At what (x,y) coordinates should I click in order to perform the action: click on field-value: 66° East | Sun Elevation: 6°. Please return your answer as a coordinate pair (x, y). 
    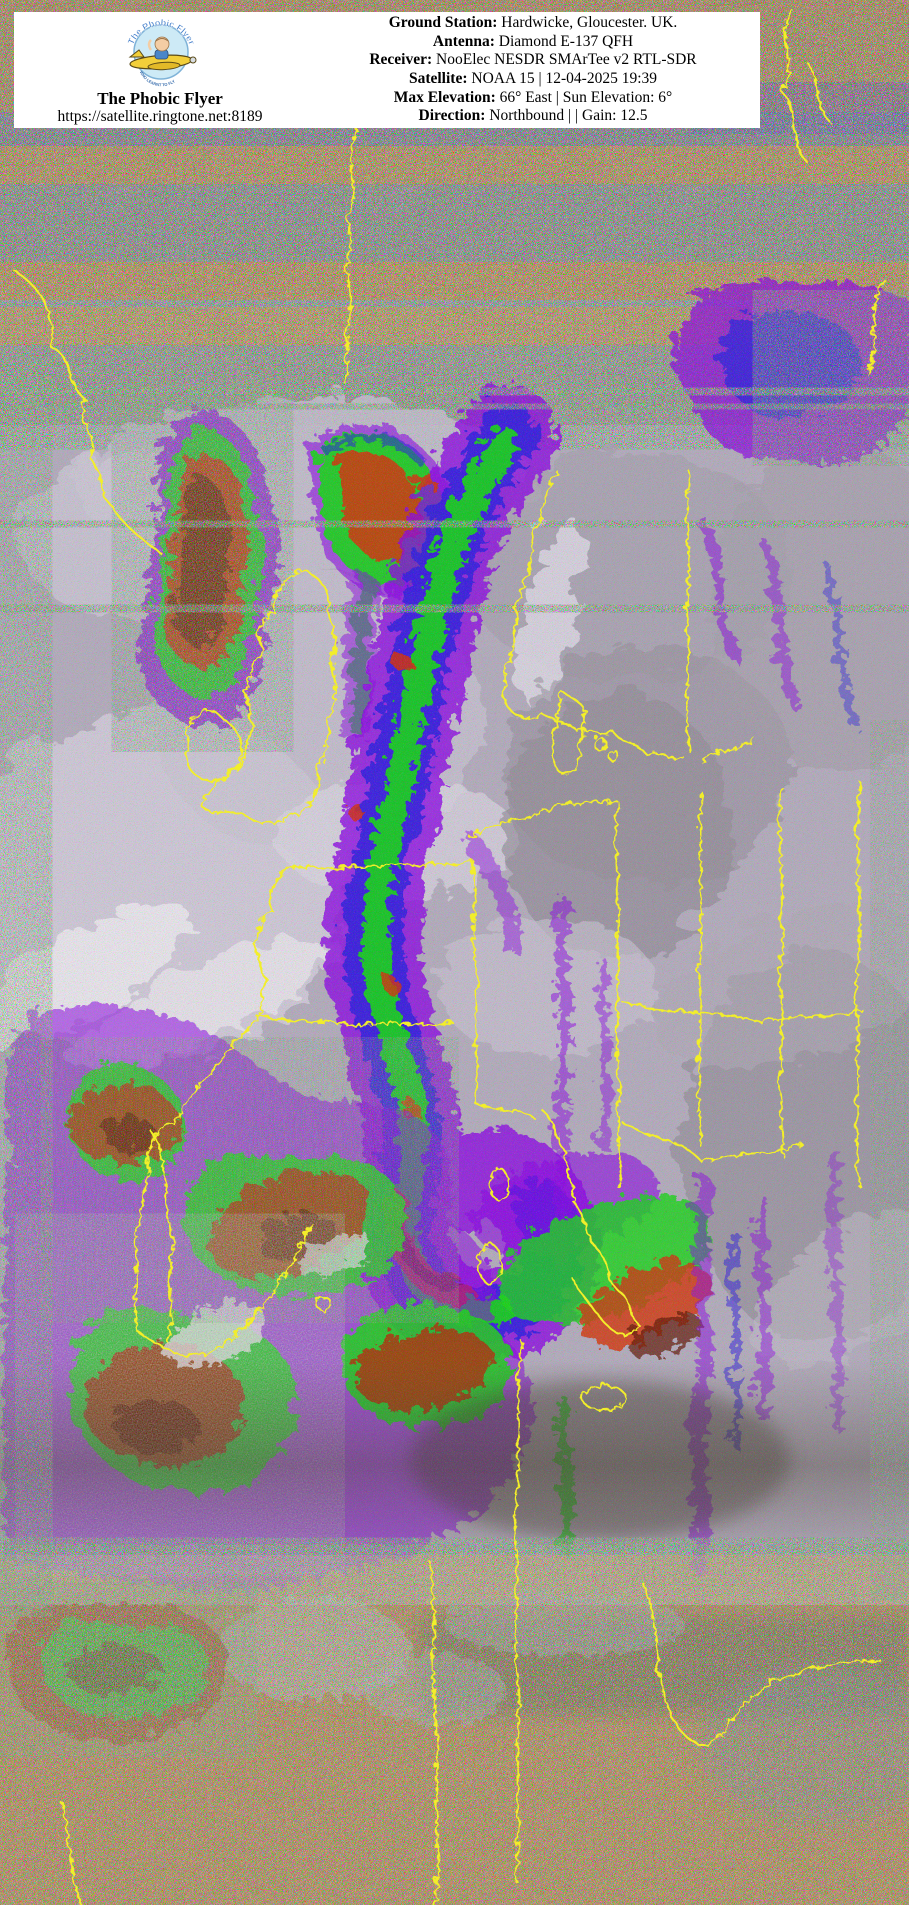
    Looking at the image, I should click on (584, 97).